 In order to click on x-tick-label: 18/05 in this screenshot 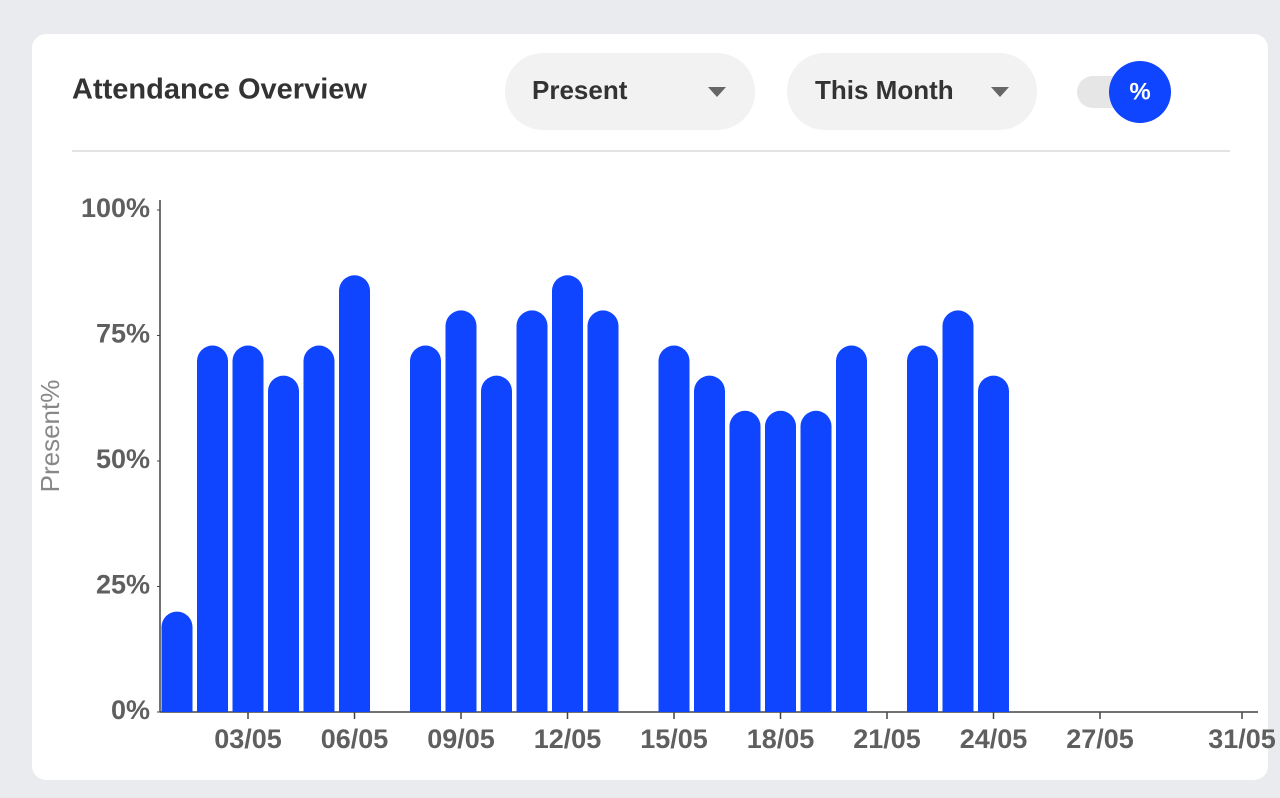, I will do `click(781, 739)`.